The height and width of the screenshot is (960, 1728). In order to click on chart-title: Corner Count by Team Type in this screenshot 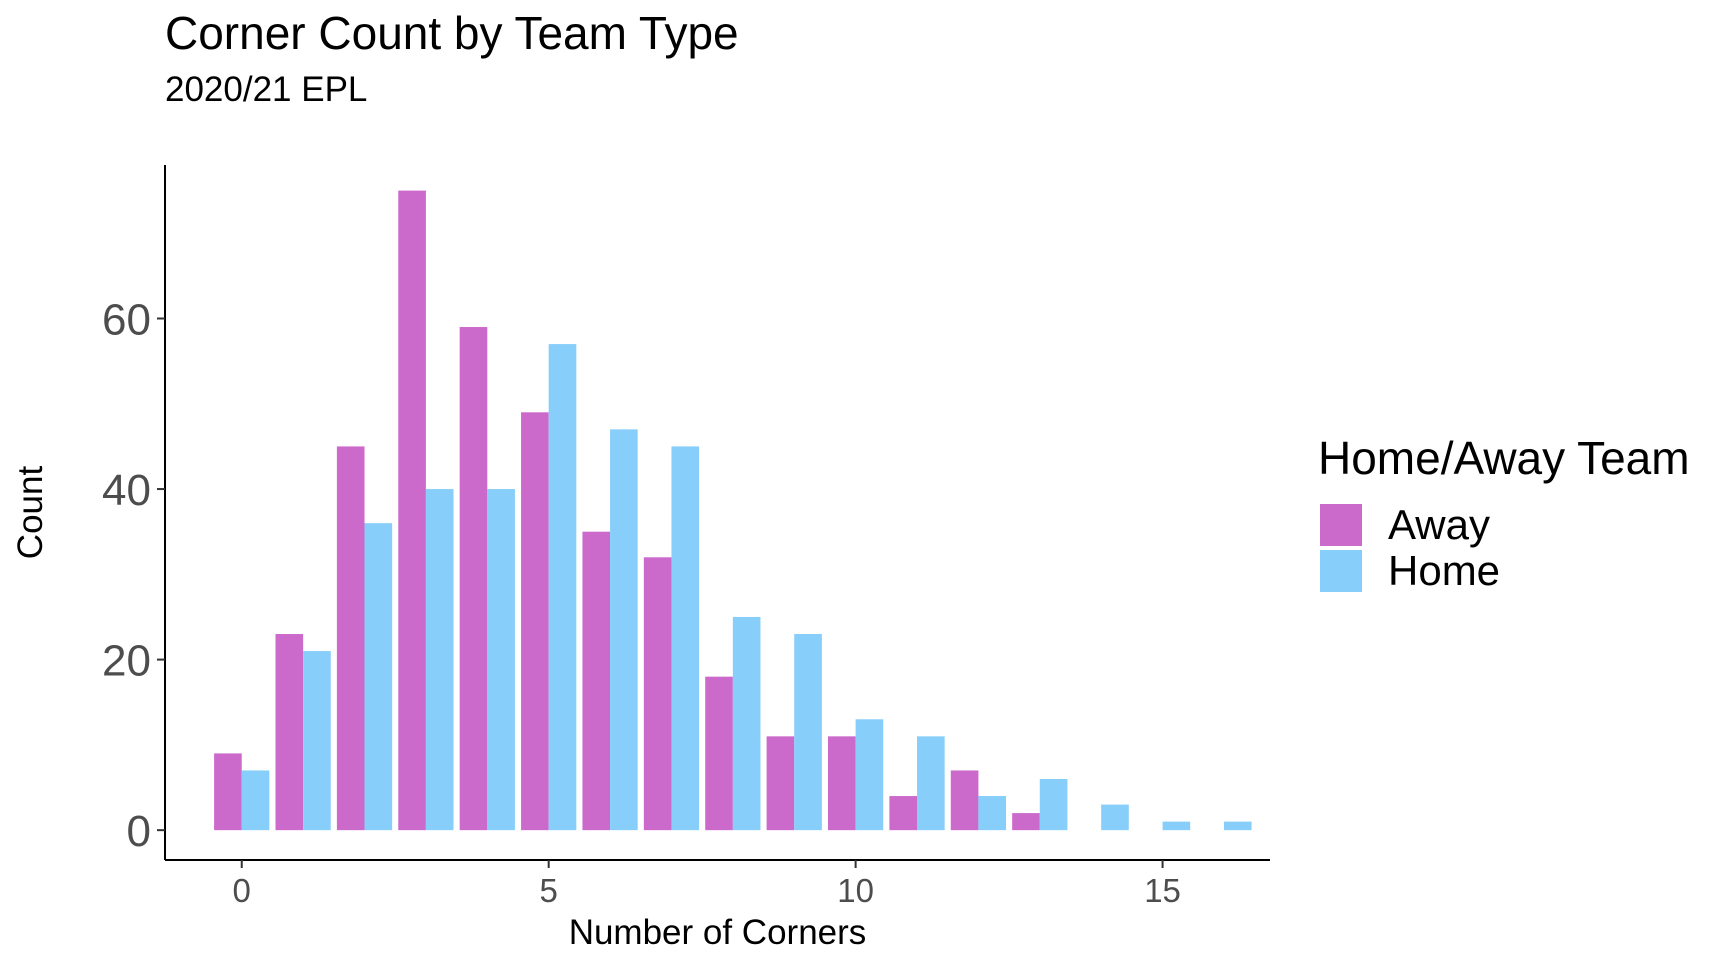, I will do `click(452, 33)`.